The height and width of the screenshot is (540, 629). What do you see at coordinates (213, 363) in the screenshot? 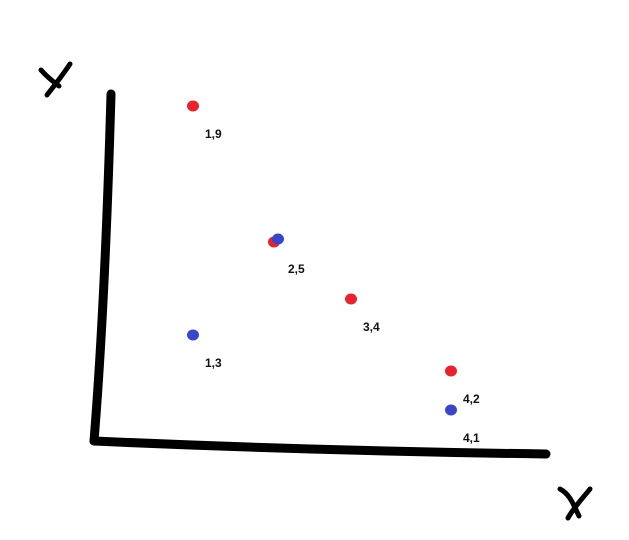
I see `point-label-1-3: 1,3` at bounding box center [213, 363].